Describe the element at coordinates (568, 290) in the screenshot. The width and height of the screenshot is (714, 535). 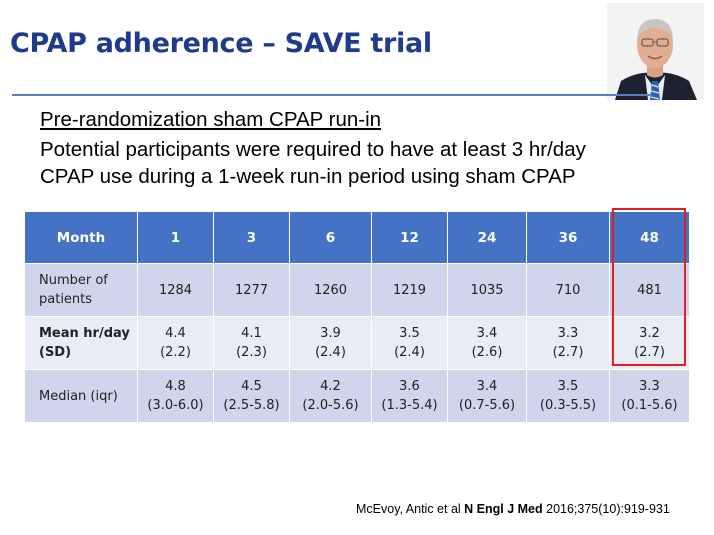
I see `table-cell: 710` at that location.